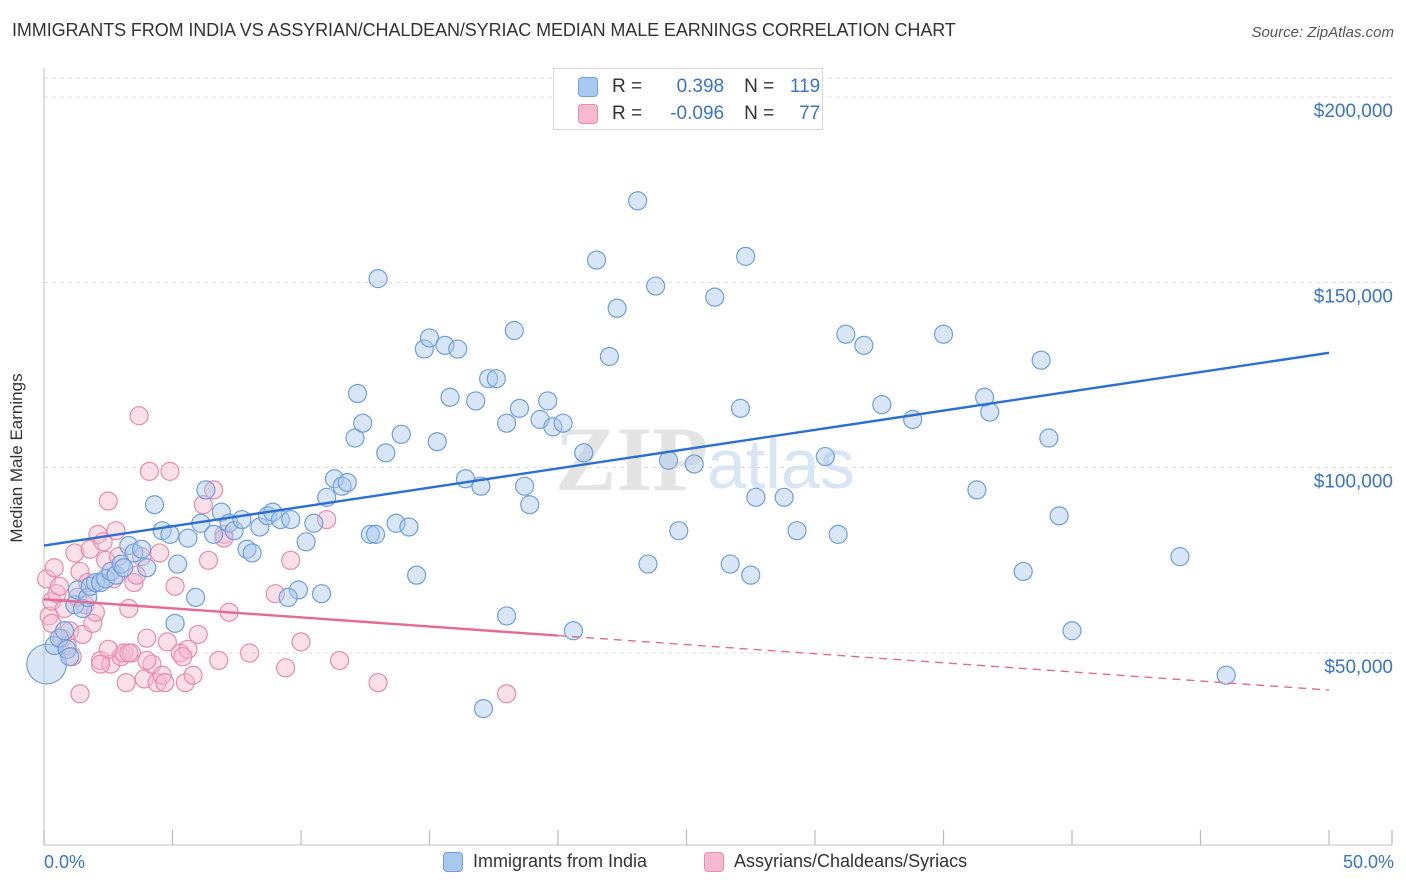  What do you see at coordinates (851, 861) in the screenshot?
I see `legend-label-assyrians: Assyrians/Chaldeans/Syriacs` at bounding box center [851, 861].